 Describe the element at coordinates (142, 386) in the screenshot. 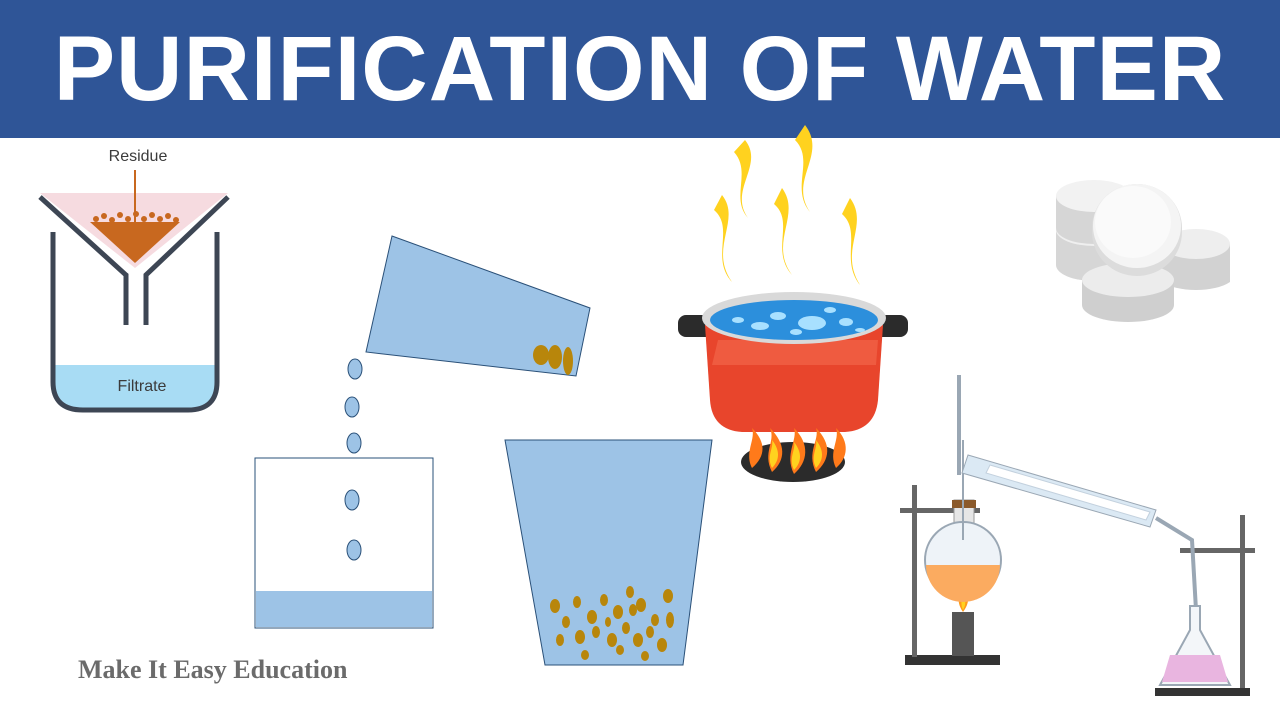

I see `filtrate-label: Filtrate` at that location.